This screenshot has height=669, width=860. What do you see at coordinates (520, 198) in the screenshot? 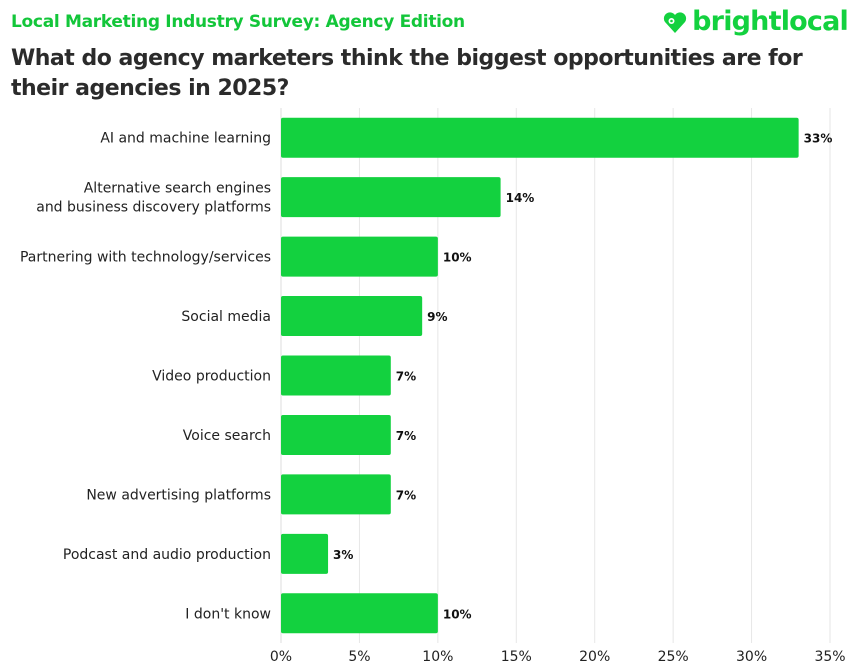
I see `bar-value-label: 14%` at bounding box center [520, 198].